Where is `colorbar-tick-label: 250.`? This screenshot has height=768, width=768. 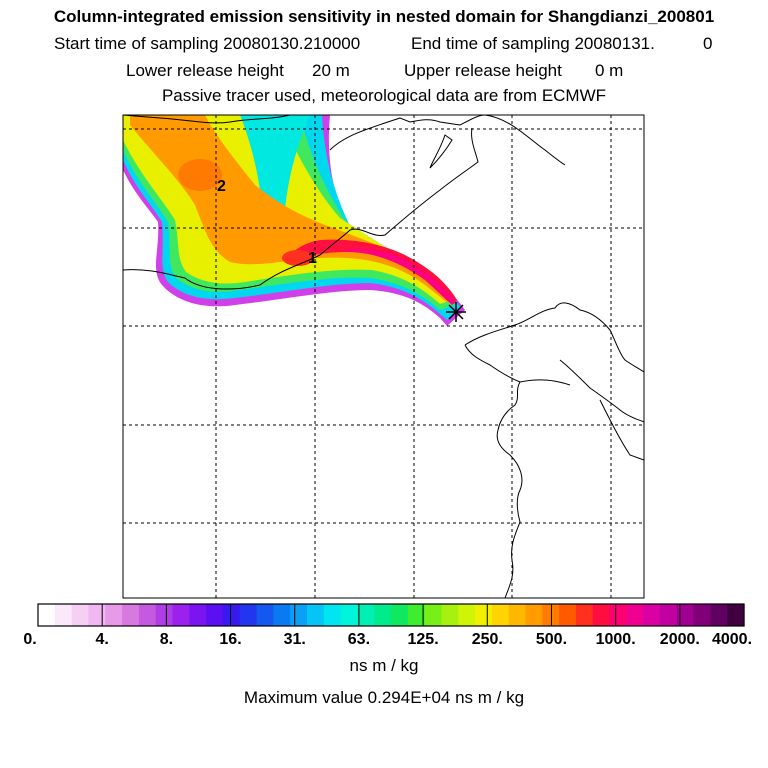 colorbar-tick-label: 250. is located at coordinates (487, 639).